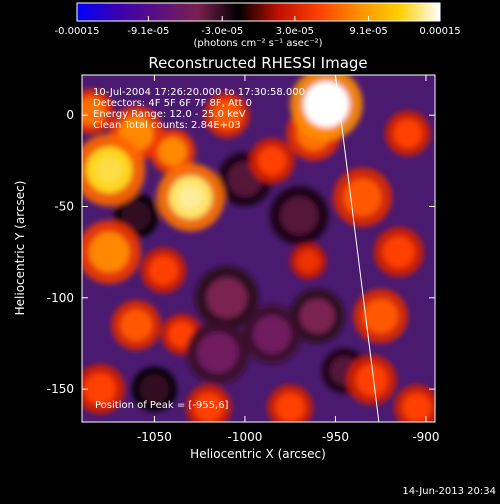 The height and width of the screenshot is (504, 500). I want to click on x-tick-label: -900, so click(425, 437).